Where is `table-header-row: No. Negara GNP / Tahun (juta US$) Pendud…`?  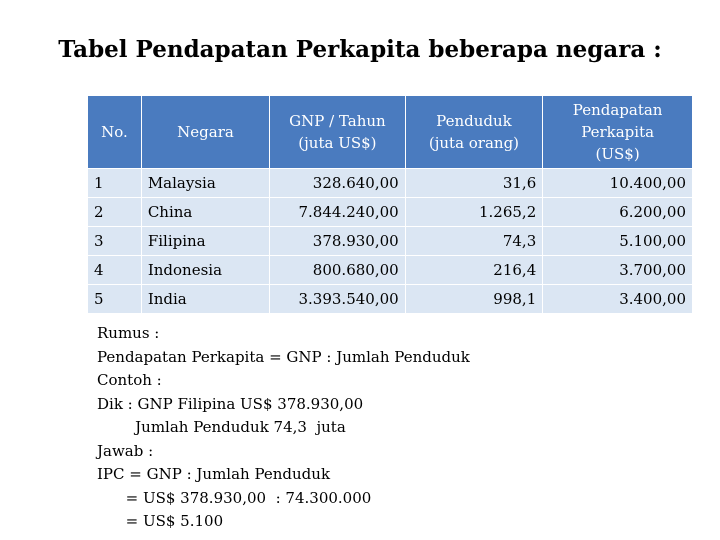
table-header-row: No. Negara GNP / Tahun (juta US$) Pendud… is located at coordinates (390, 132).